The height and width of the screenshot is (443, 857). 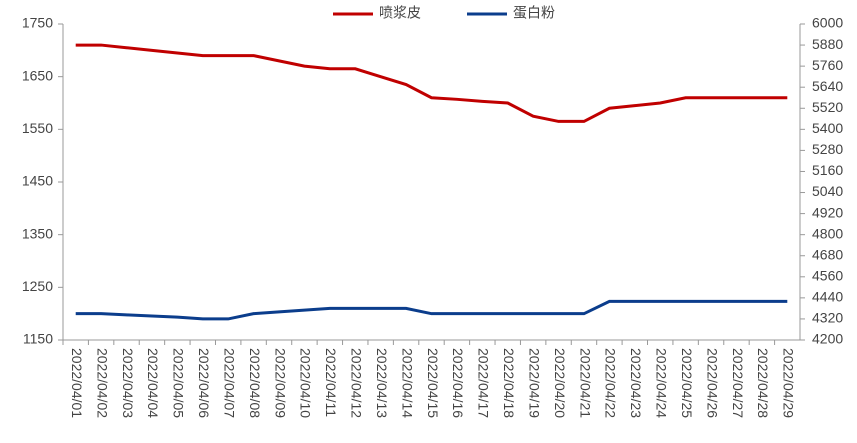 What do you see at coordinates (37, 286) in the screenshot?
I see `y-tick-label: 1250` at bounding box center [37, 286].